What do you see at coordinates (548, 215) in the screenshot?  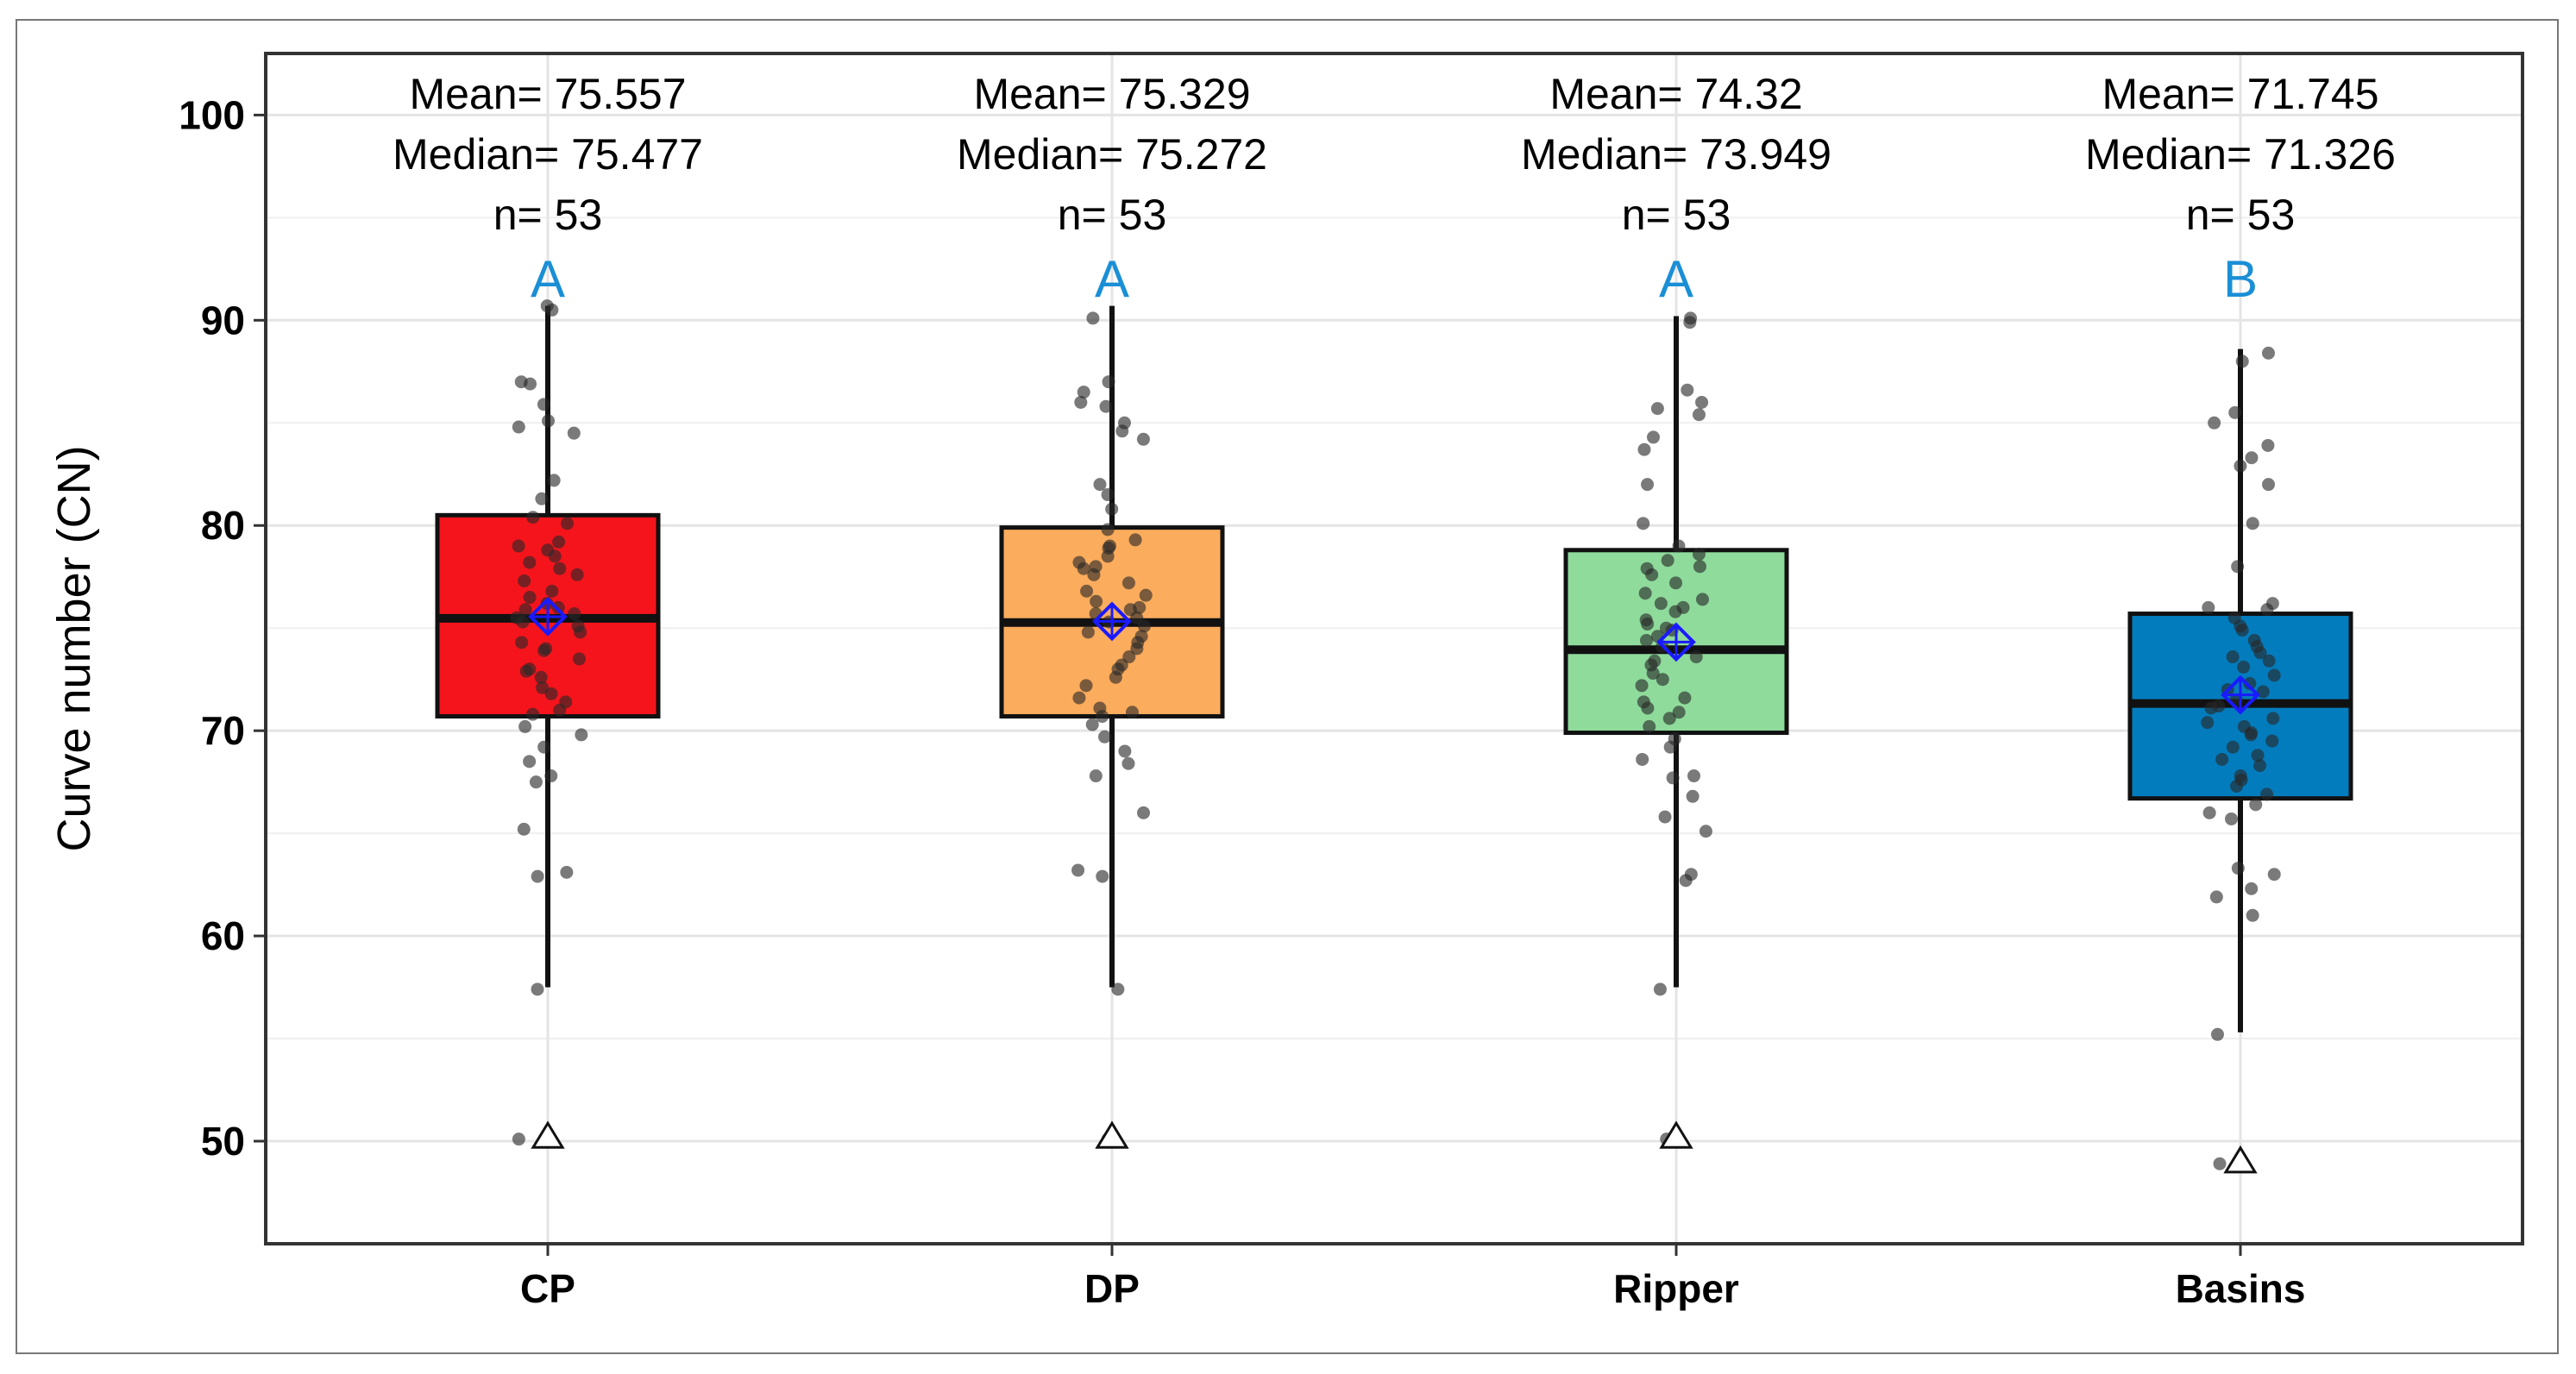 I see `n-label: n= 53` at bounding box center [548, 215].